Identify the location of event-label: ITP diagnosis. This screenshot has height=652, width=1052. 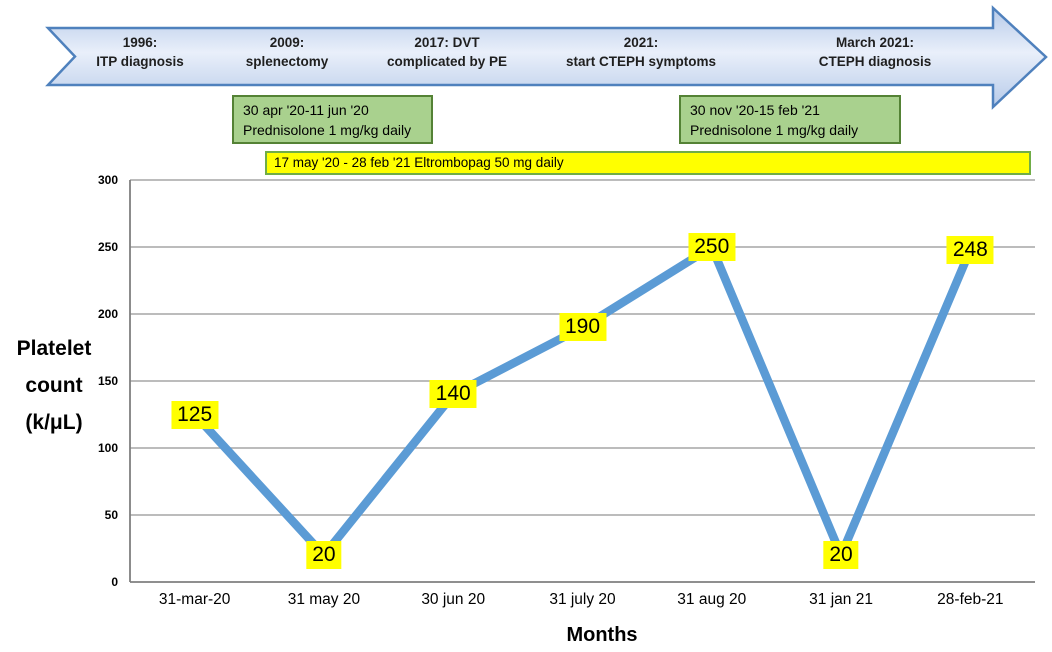
(140, 61).